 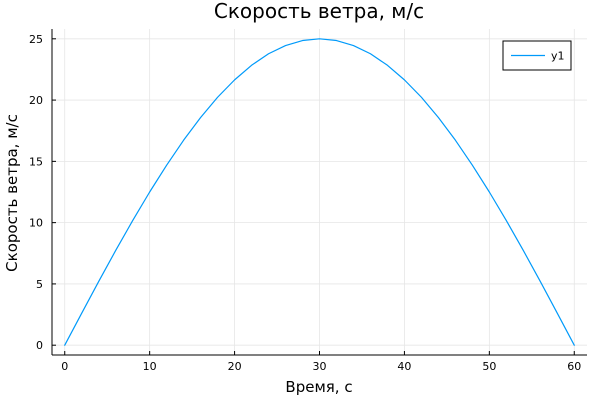 What do you see at coordinates (235, 366) in the screenshot?
I see `x-tick-label-20: 20` at bounding box center [235, 366].